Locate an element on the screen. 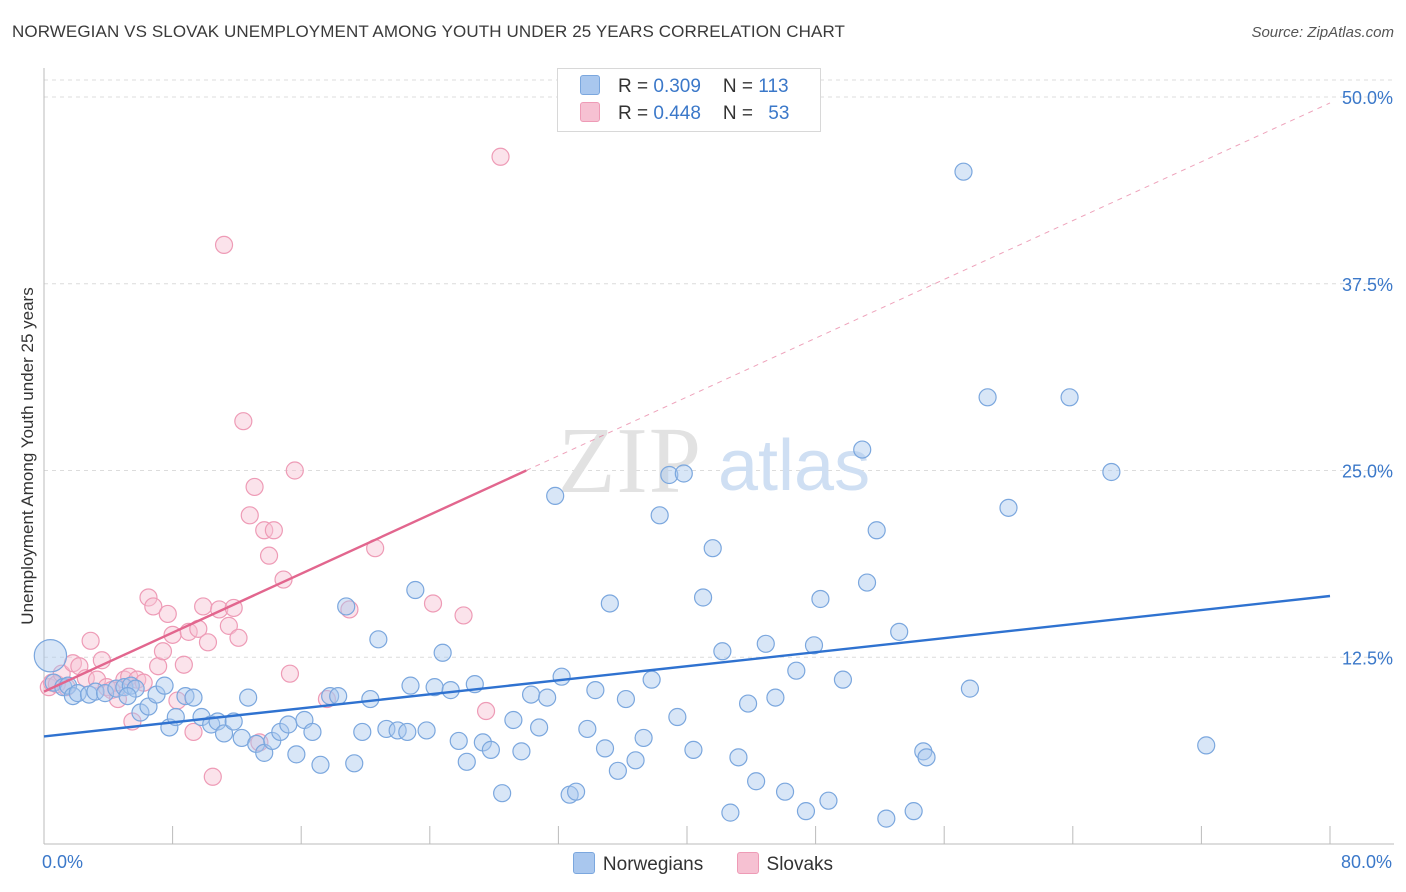  norwegian-trend-line is located at coordinates (687, 666).